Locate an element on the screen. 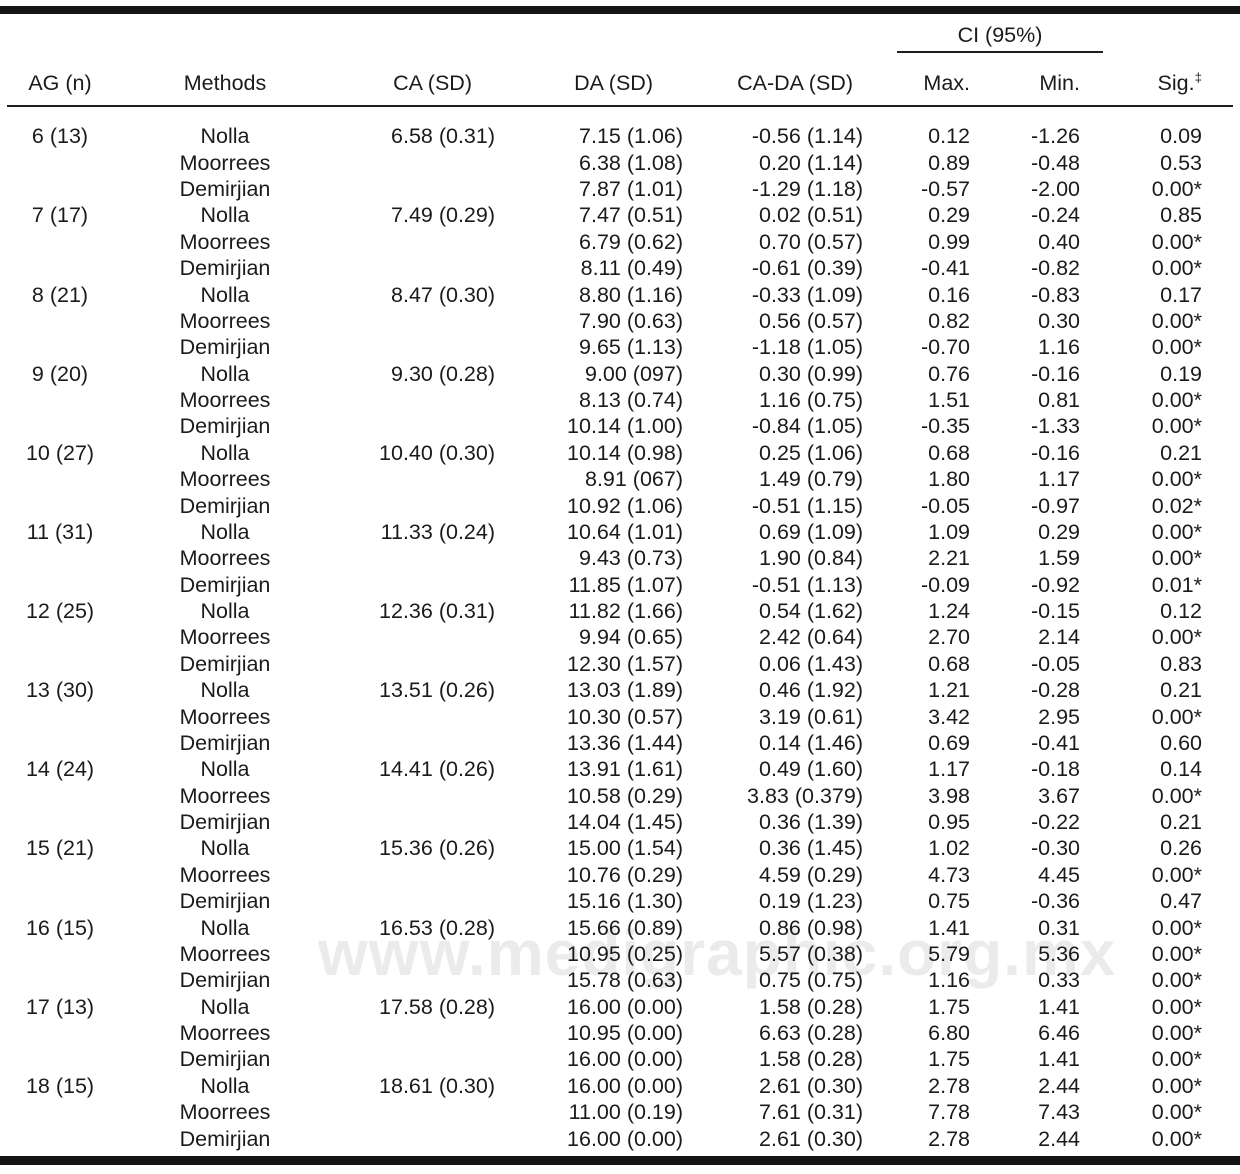 The width and height of the screenshot is (1240, 1174). cell-cada: 6.63 (0.28) is located at coordinates (811, 1033).